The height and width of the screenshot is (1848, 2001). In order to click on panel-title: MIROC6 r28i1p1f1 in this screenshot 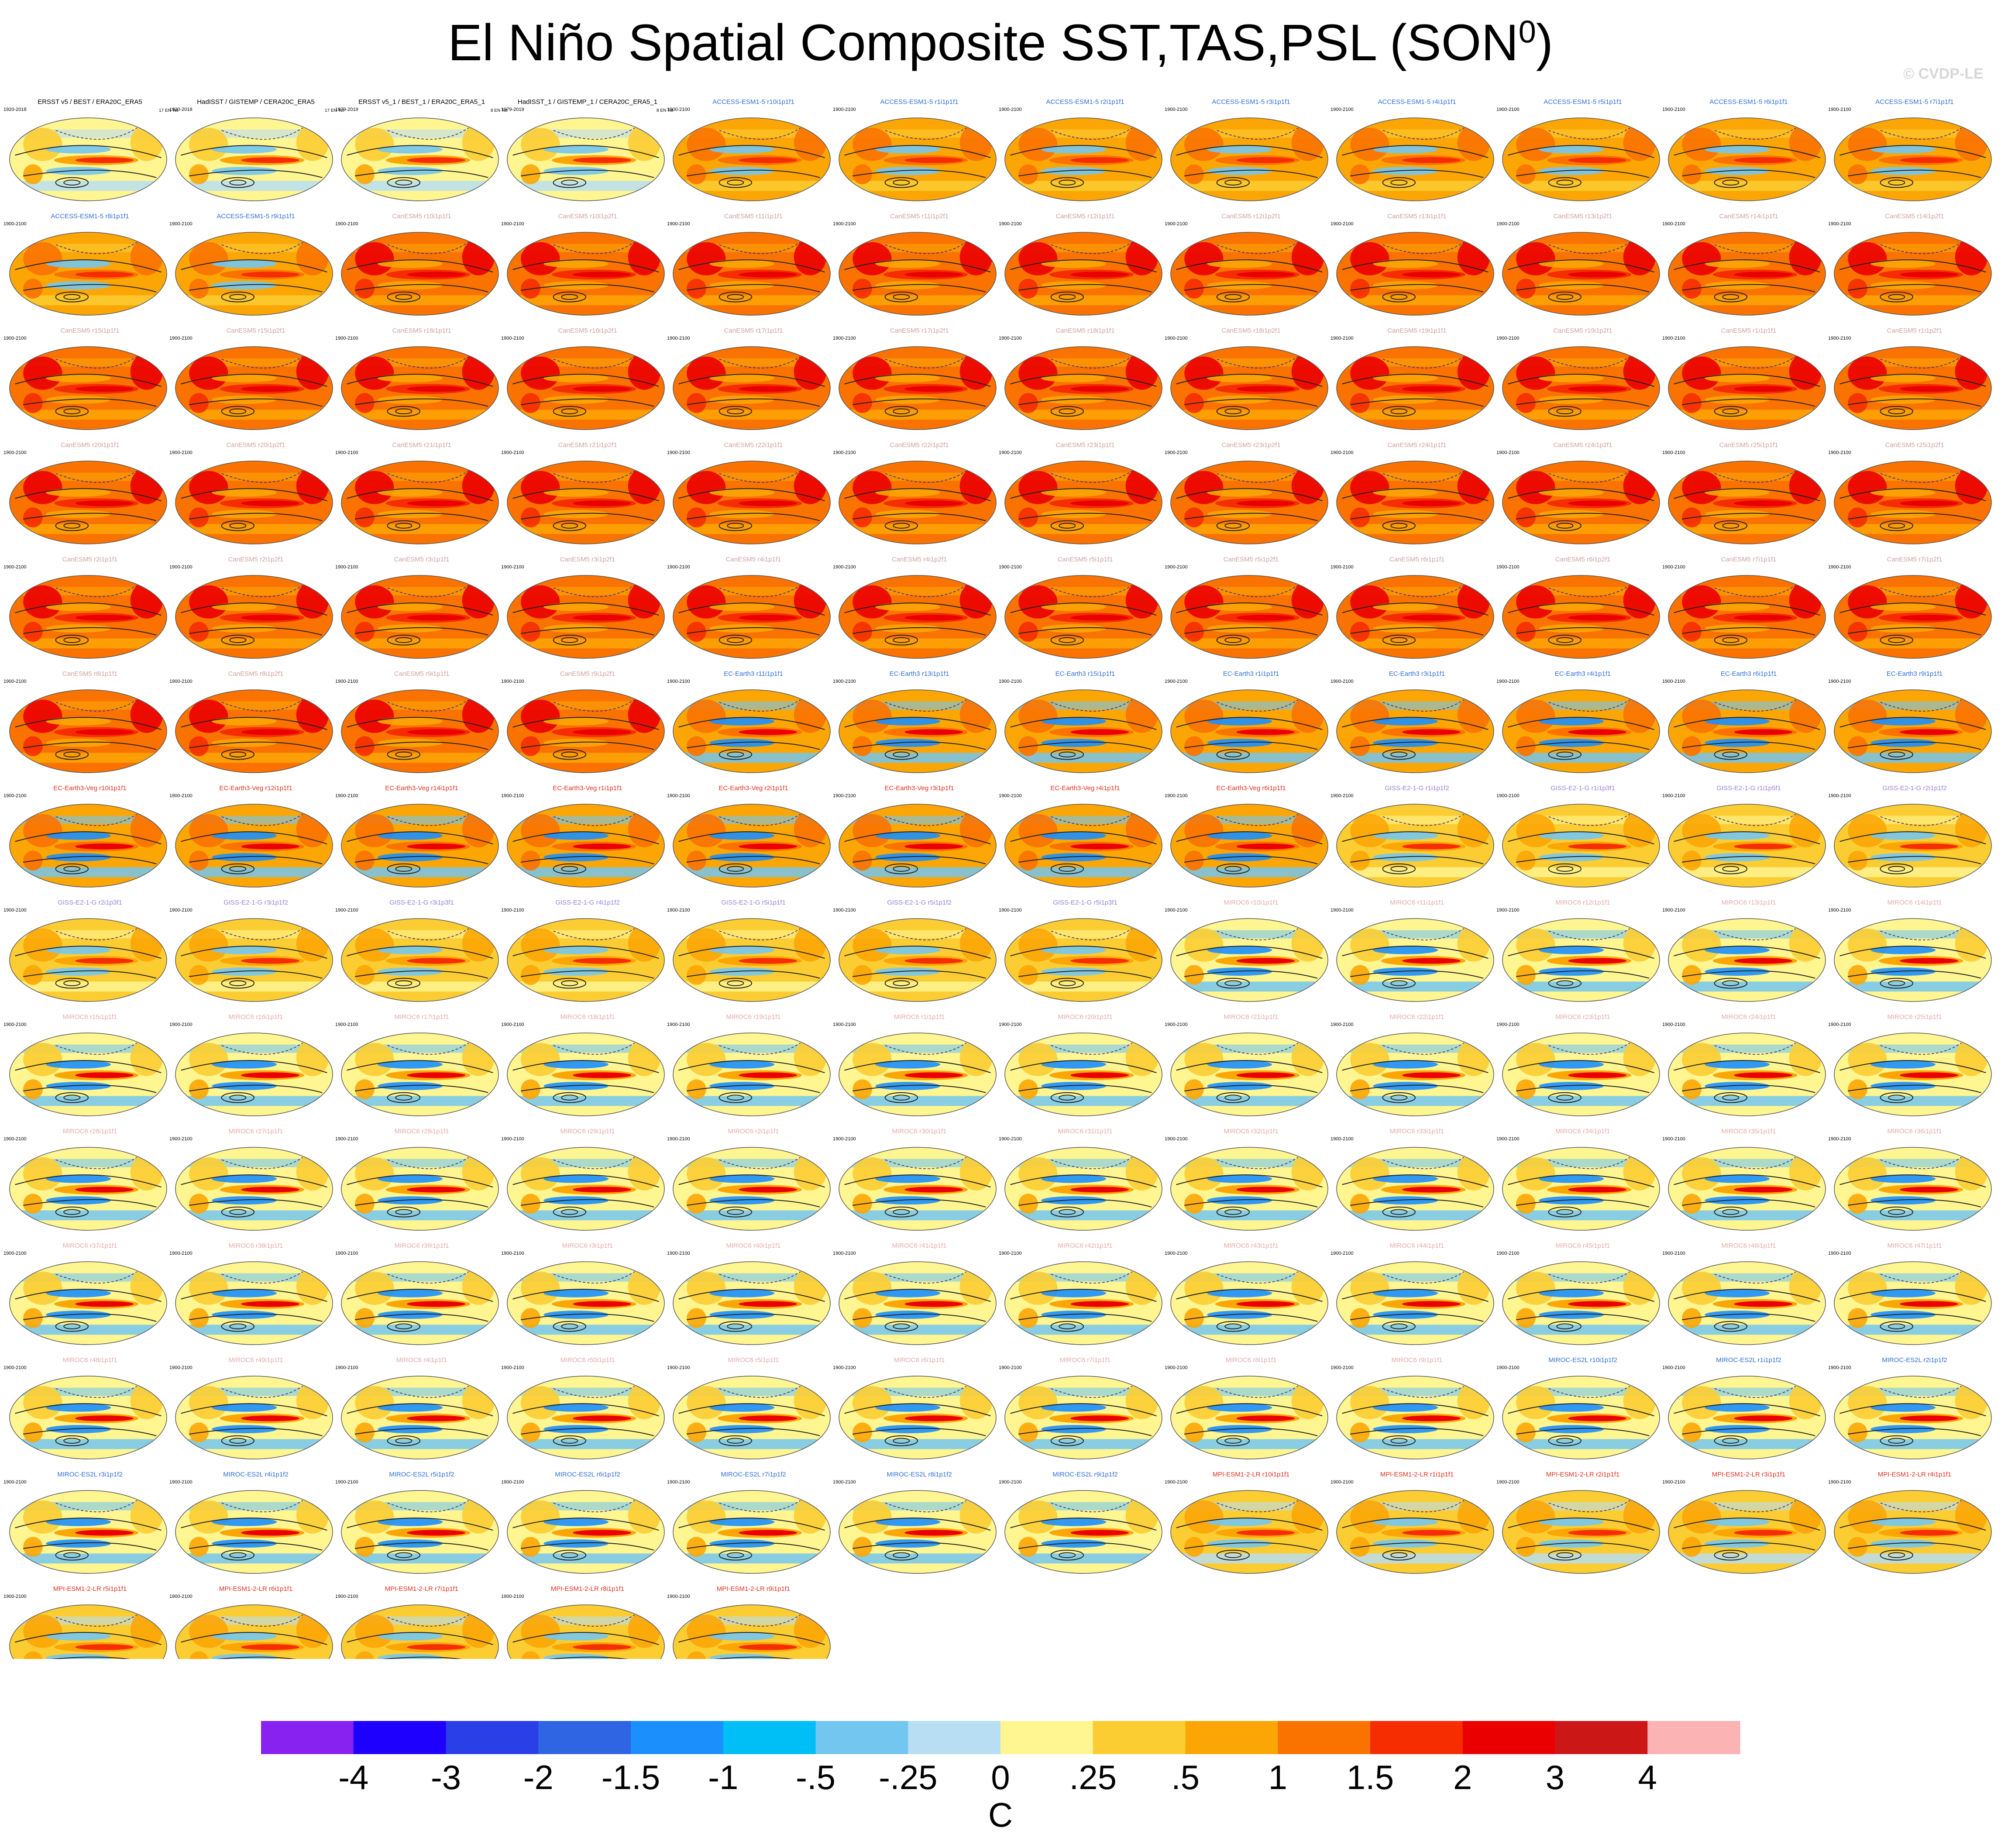, I will do `click(421, 1131)`.